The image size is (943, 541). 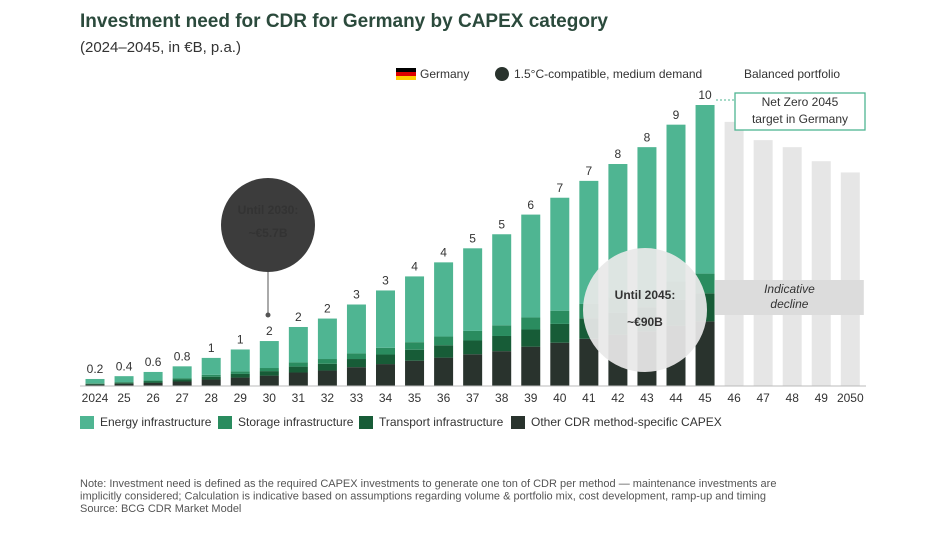 I want to click on total-label: 0.4, so click(x=124, y=366).